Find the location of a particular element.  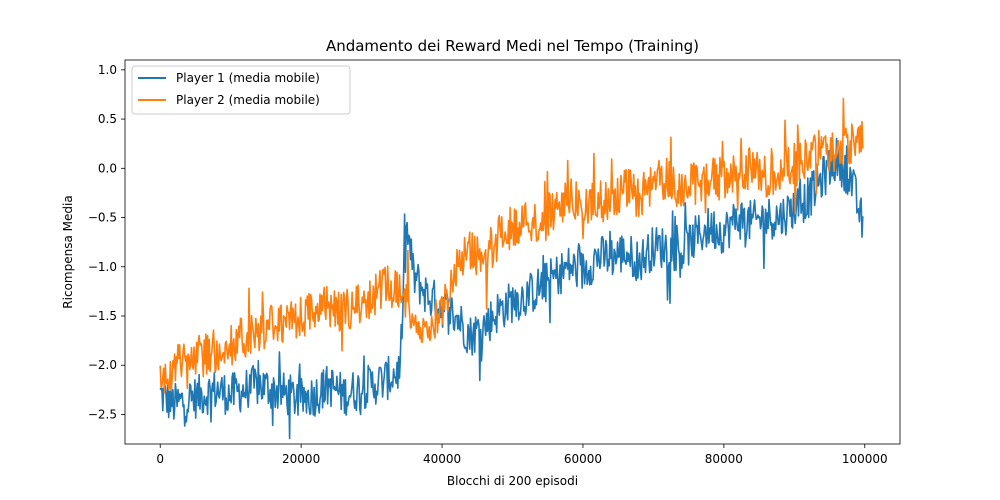

y-tick-label: −0.5 is located at coordinates (102, 218).